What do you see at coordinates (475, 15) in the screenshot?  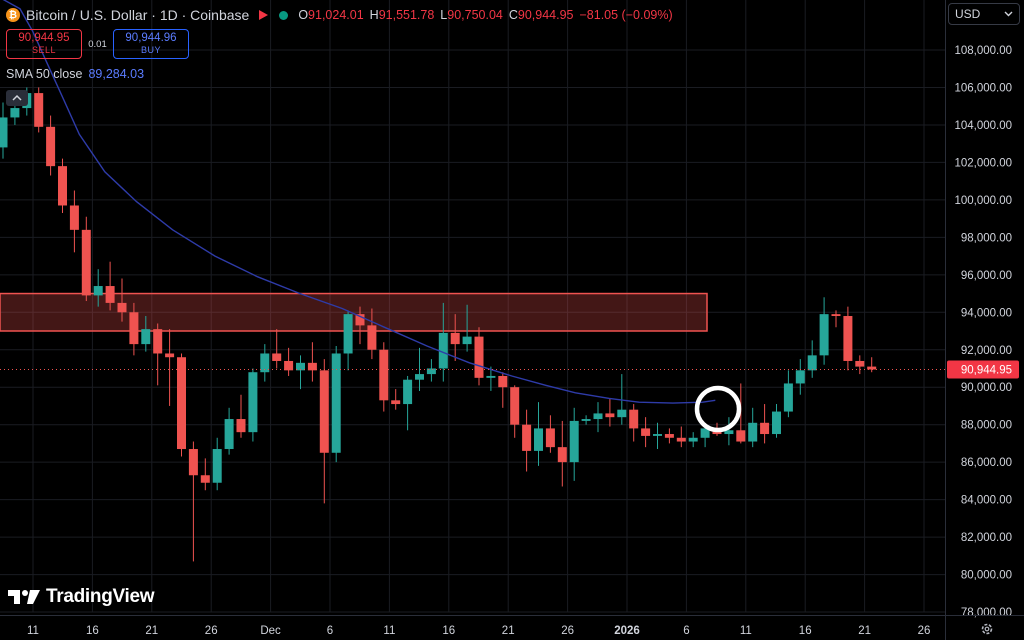 I see `low-value: 90,750.04` at bounding box center [475, 15].